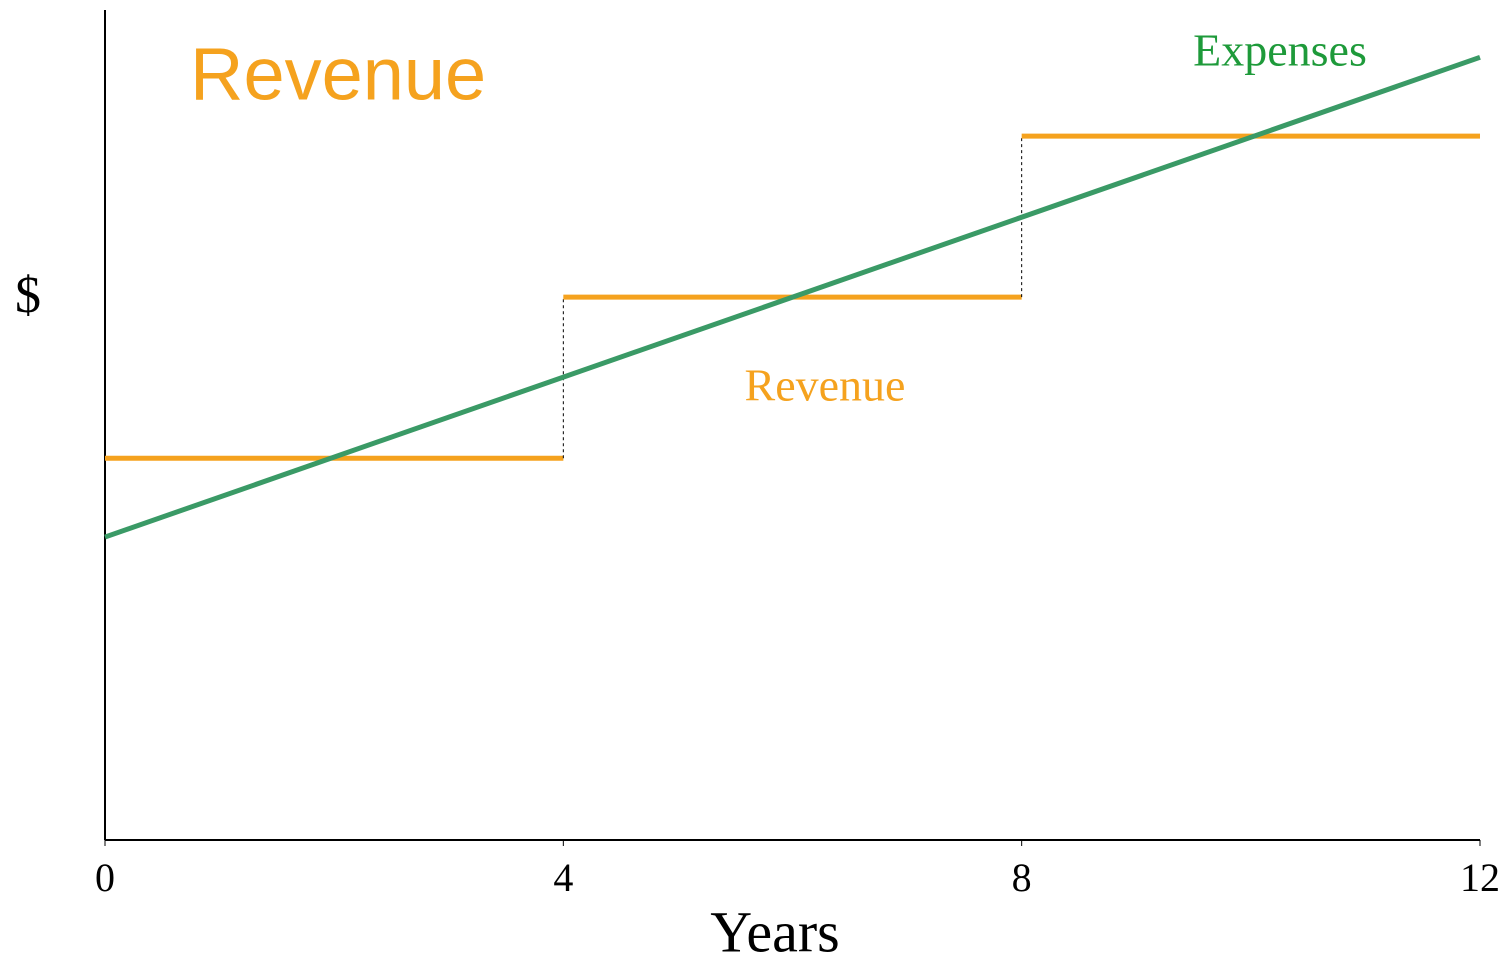 The image size is (1507, 966). I want to click on x-tick-label: 4, so click(563, 877).